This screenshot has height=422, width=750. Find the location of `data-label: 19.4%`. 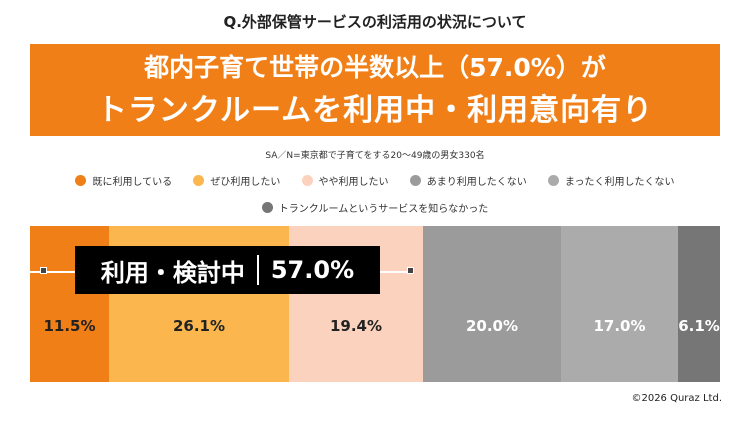

data-label: 19.4% is located at coordinates (356, 326).